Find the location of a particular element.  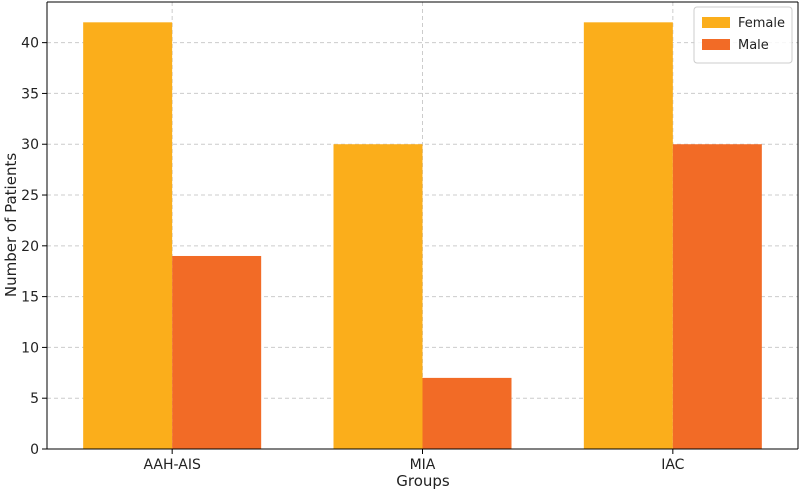

y-tick-label: 30 is located at coordinates (30, 145).